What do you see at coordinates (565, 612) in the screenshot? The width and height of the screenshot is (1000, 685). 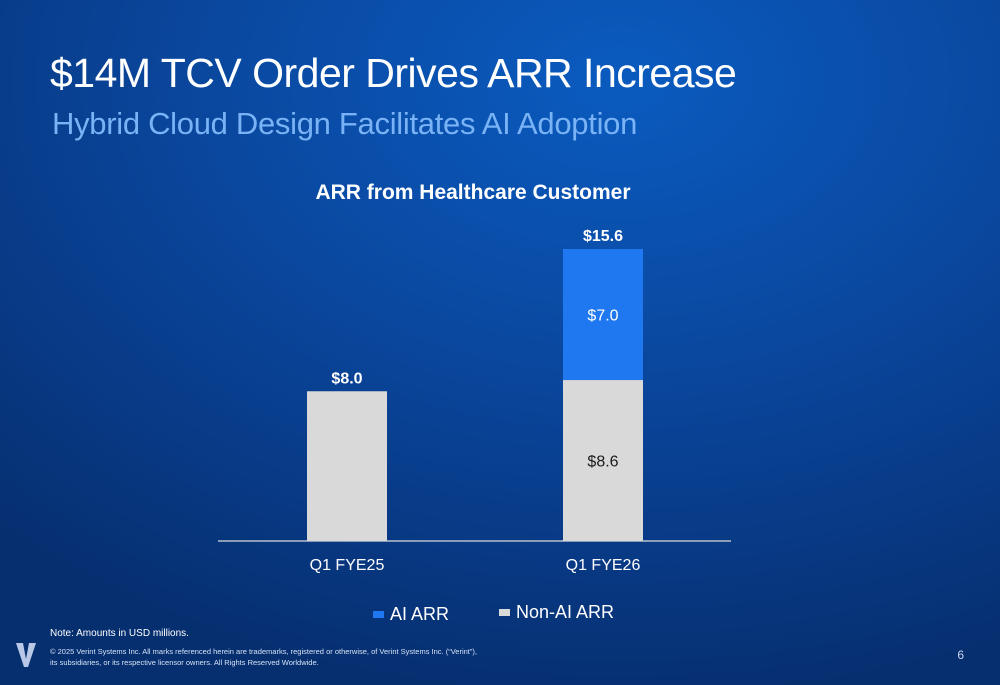 I see `legend-label-non-ai-arr: Non-AI ARR` at bounding box center [565, 612].